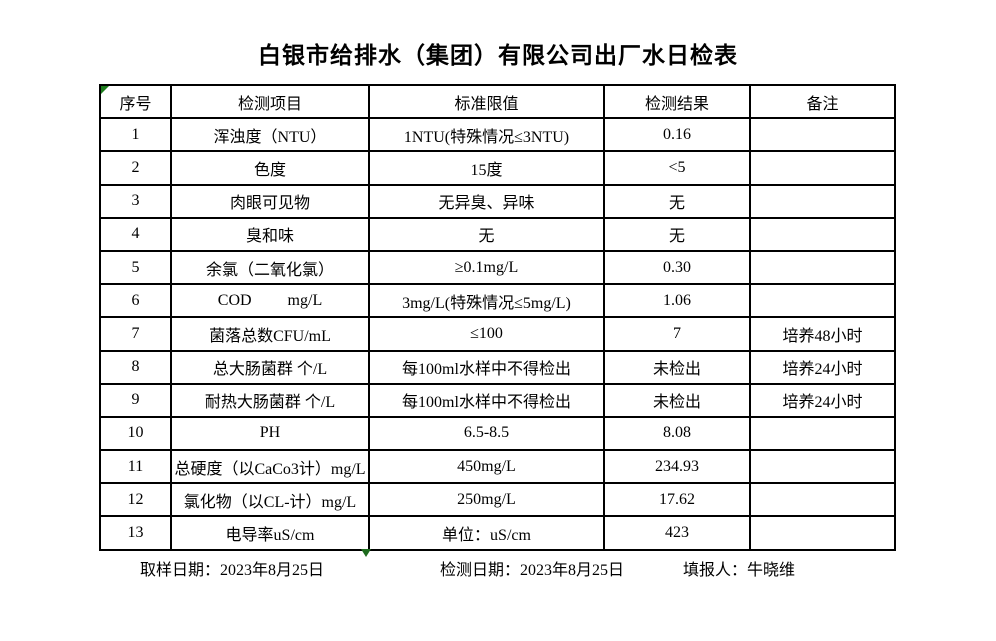  I want to click on cell-standard: 单位：uS/cm, so click(486, 533).